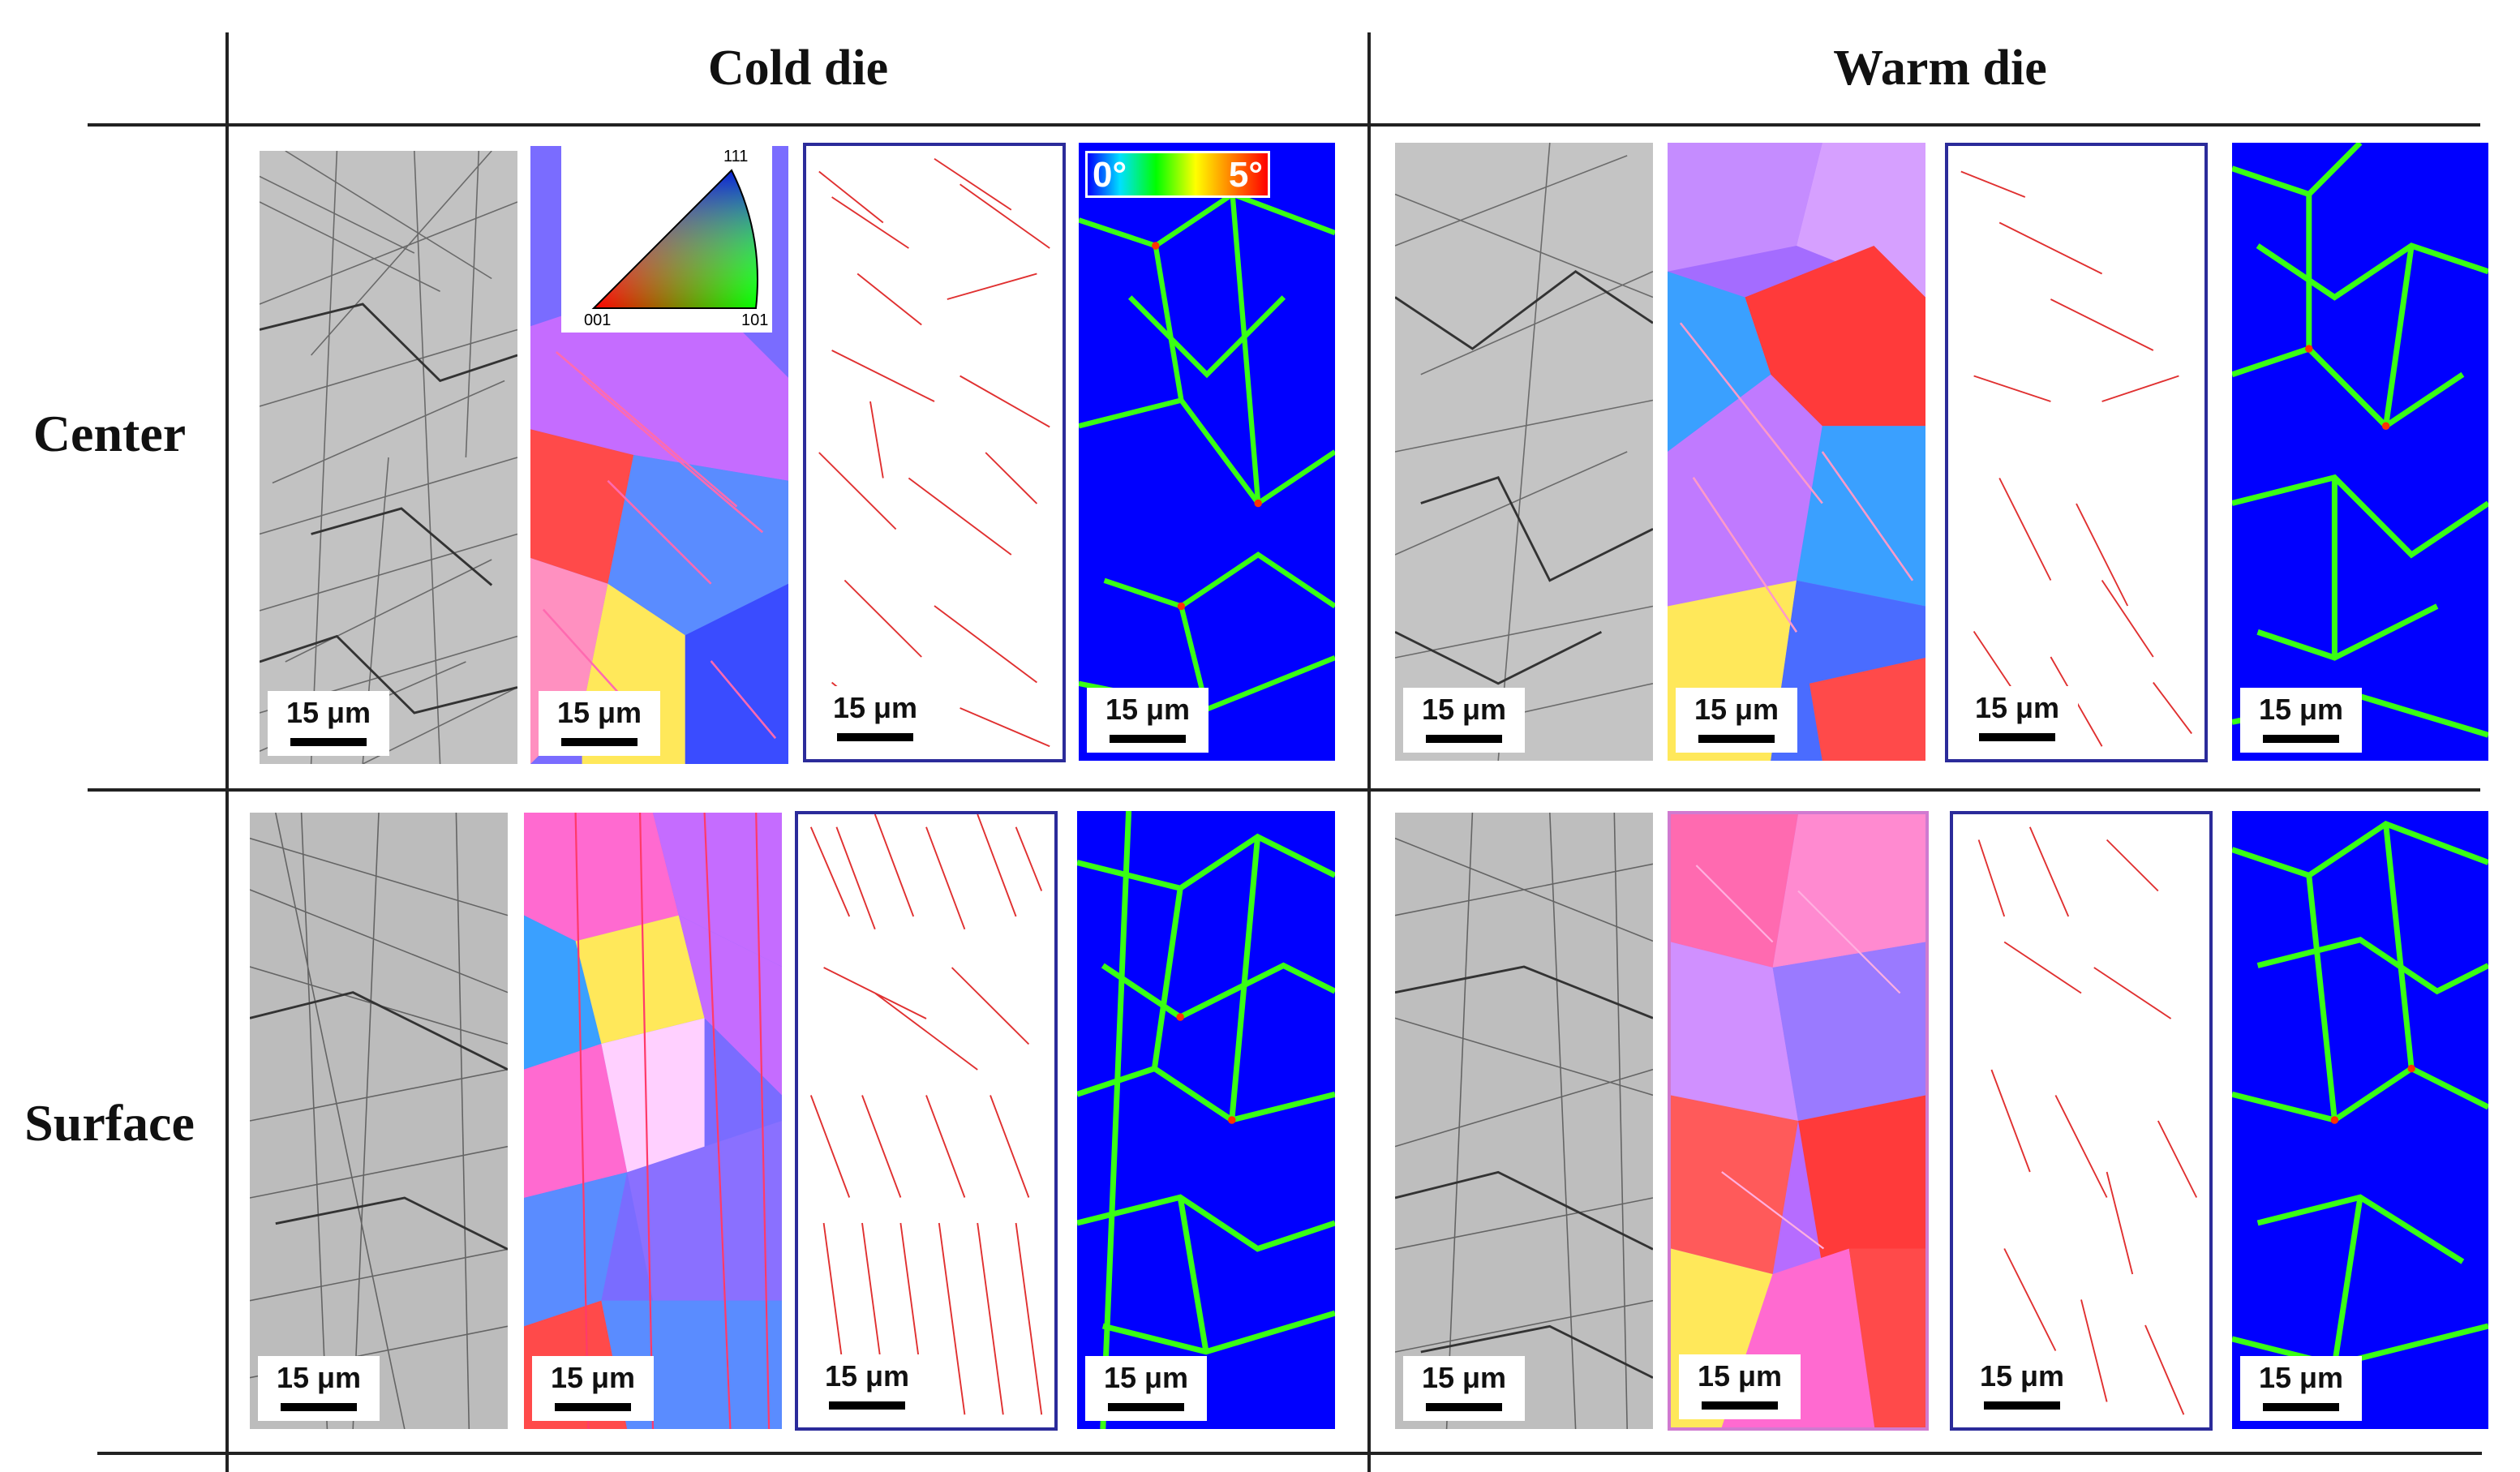 This screenshot has width=2520, height=1472. I want to click on row-header-surface: Surface, so click(110, 1123).